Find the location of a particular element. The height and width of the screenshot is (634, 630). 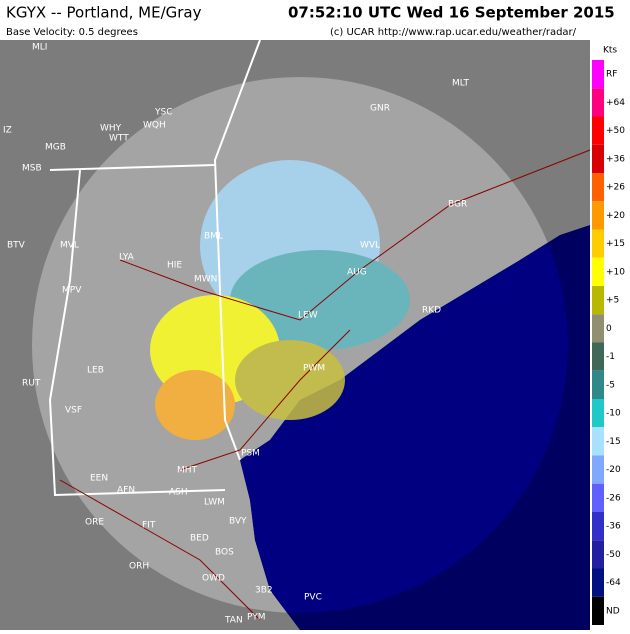

legend-label: +26 is located at coordinates (615, 188).